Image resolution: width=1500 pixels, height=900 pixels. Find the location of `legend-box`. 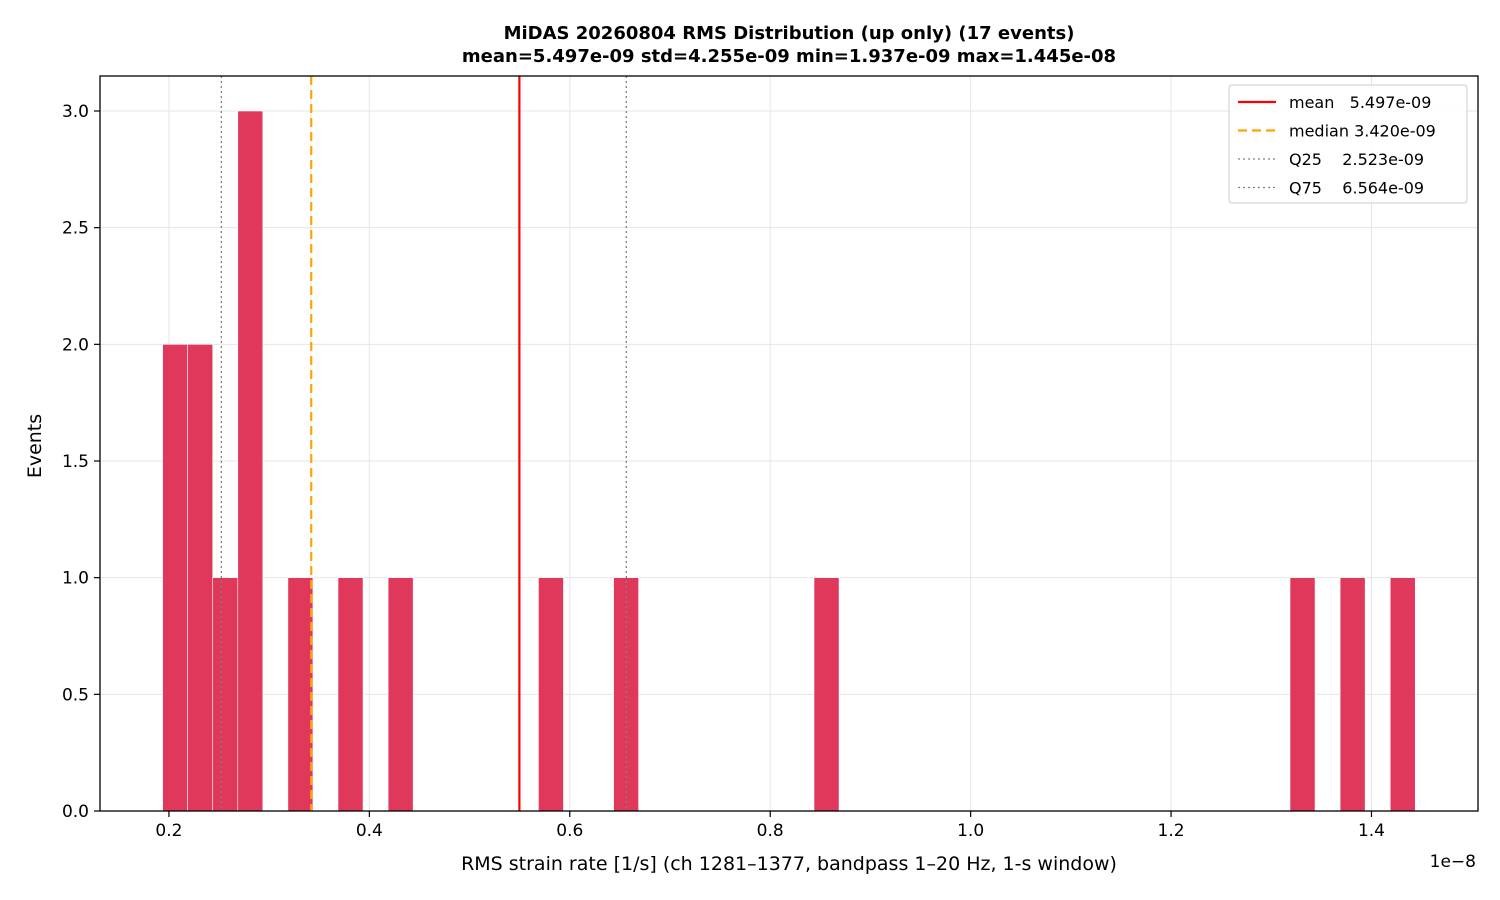

legend-box is located at coordinates (1348, 144).